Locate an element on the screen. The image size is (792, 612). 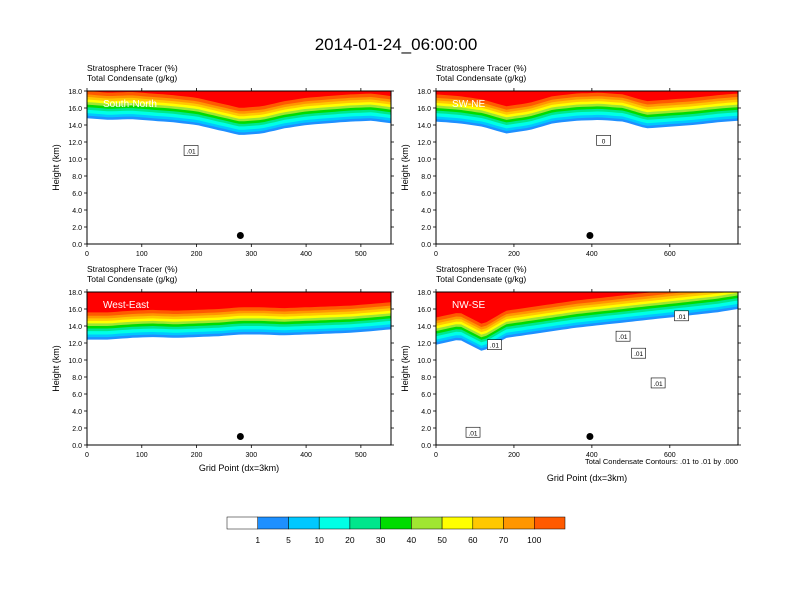
colorbar-label: 30 is located at coordinates (381, 540).